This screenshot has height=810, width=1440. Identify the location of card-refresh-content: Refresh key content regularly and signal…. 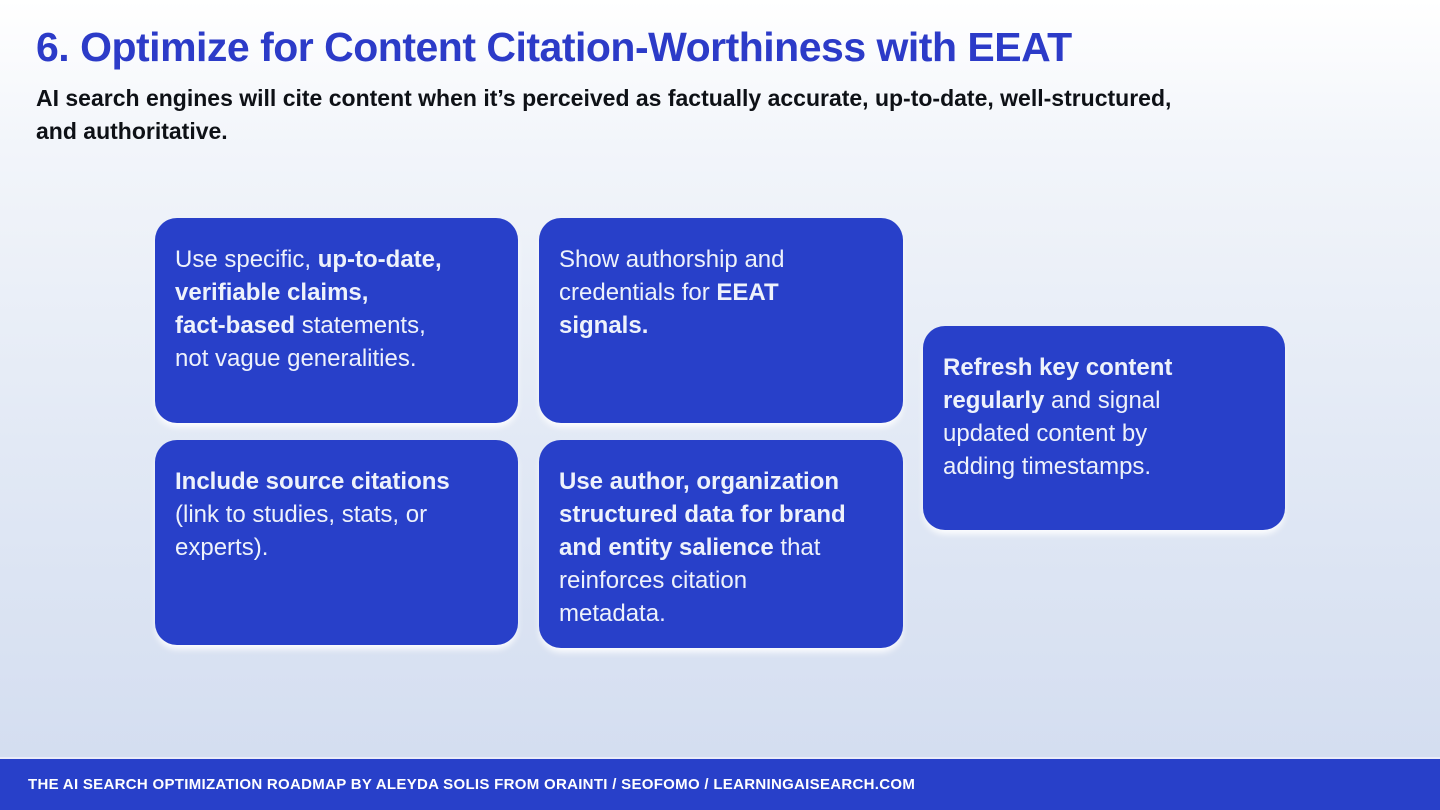
(1104, 428).